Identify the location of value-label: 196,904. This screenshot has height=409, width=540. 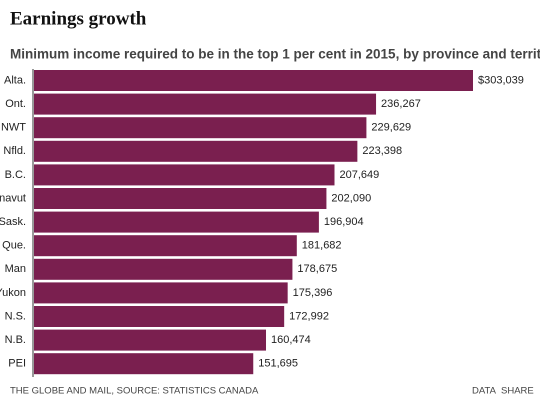
(344, 222).